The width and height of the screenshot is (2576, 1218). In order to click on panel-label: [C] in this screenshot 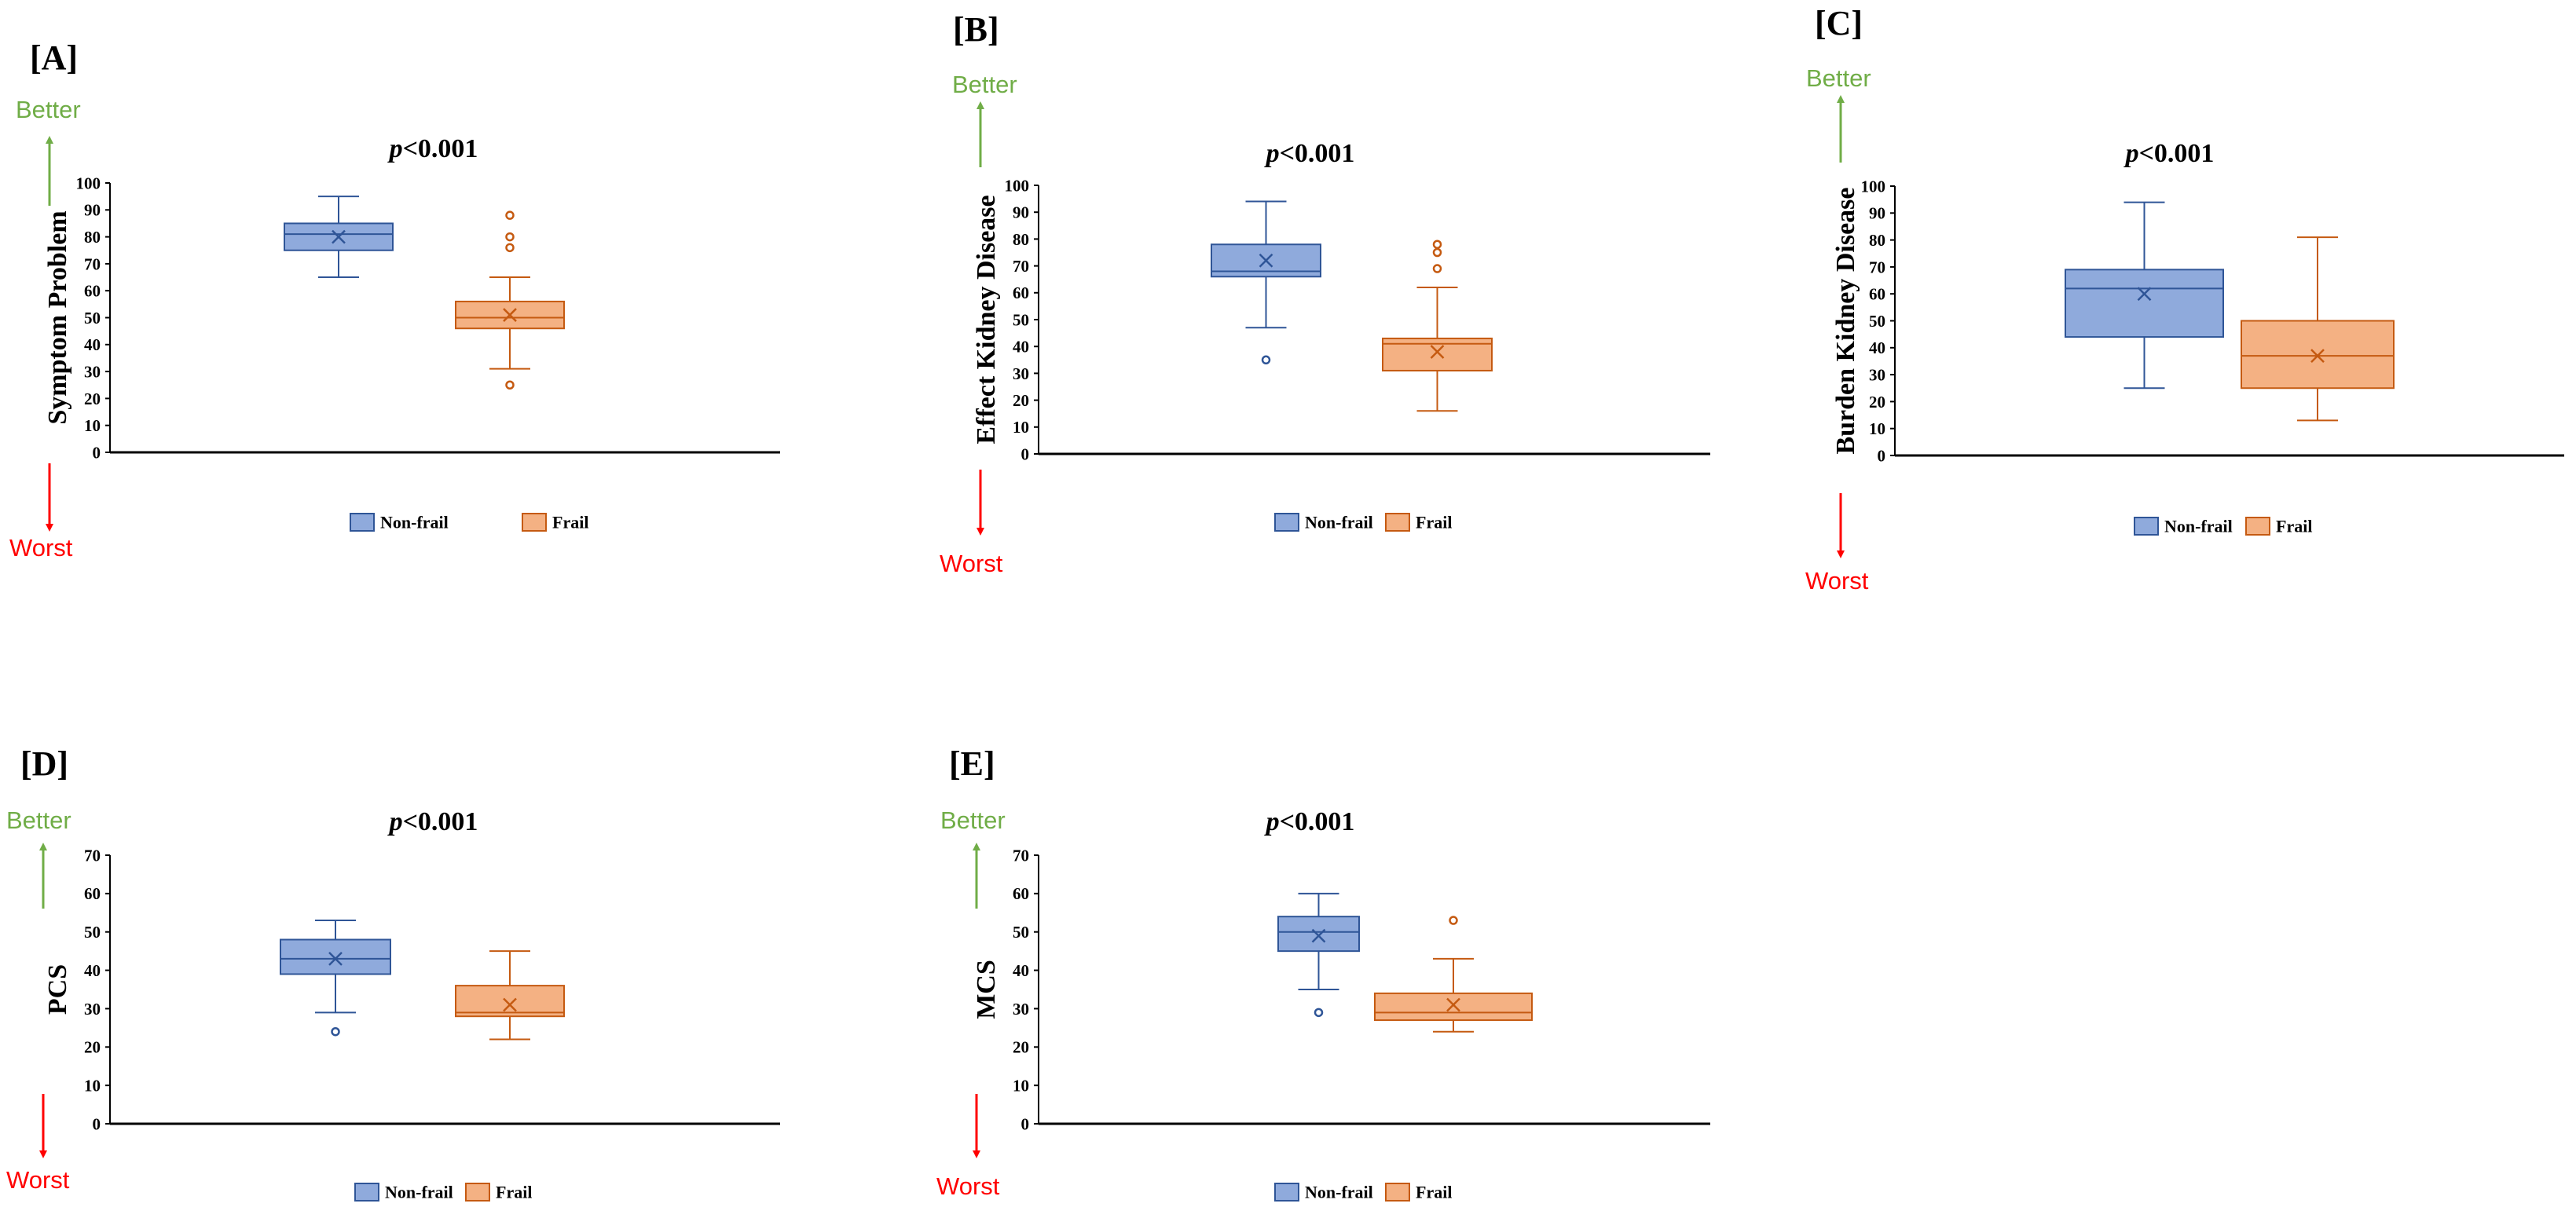, I will do `click(1839, 23)`.